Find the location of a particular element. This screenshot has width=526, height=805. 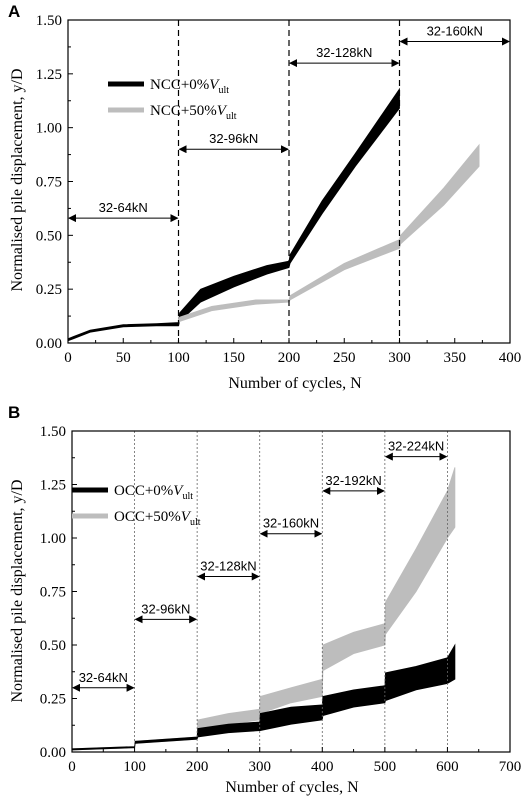

panel-b-y-tick-label: 0.75 is located at coordinates (53, 593).